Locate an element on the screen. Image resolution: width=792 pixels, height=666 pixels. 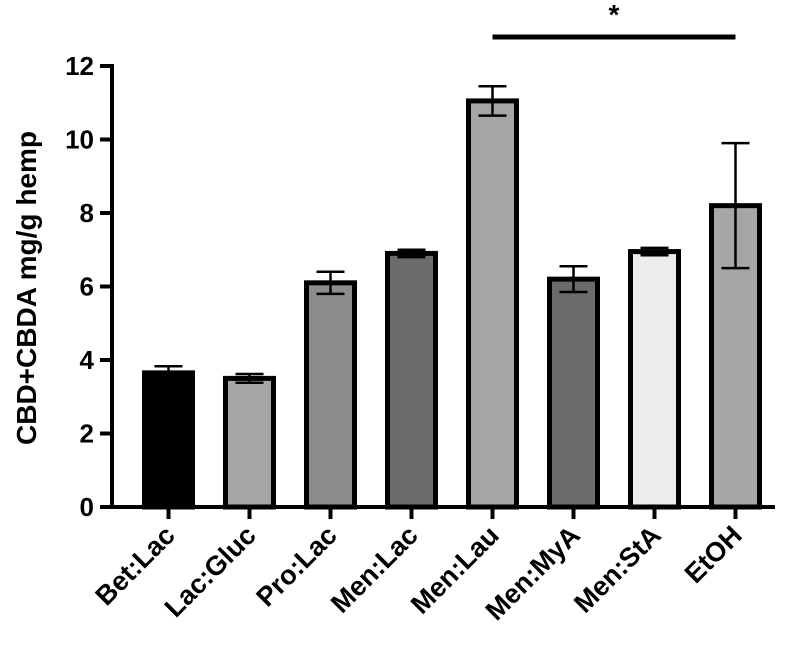
category-label: EtOH is located at coordinates (713, 554).